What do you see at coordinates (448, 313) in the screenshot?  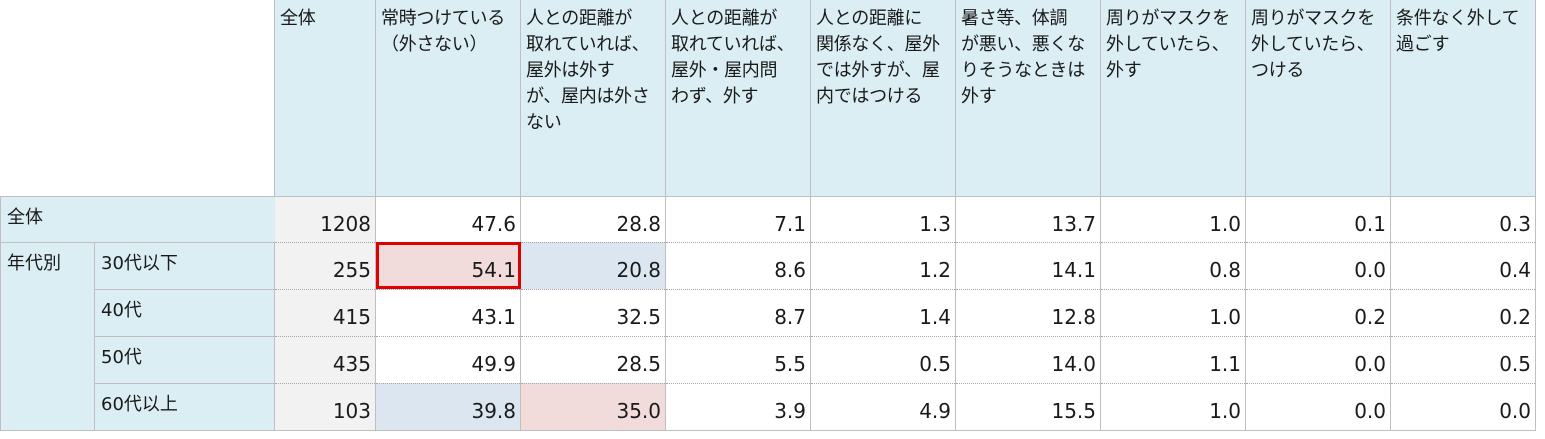 I see `cell-value: 43.1` at bounding box center [448, 313].